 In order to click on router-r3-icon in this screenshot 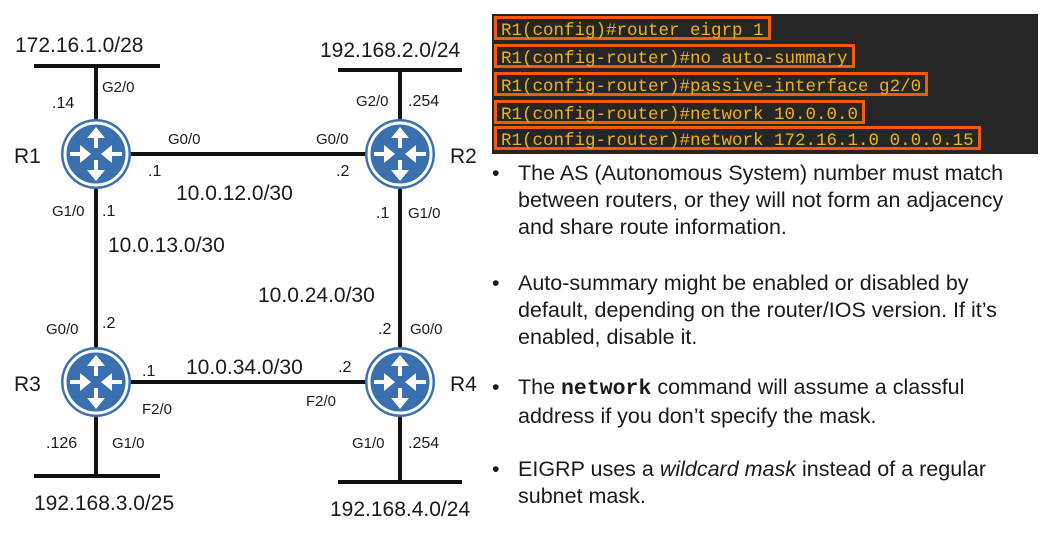, I will do `click(96, 382)`.